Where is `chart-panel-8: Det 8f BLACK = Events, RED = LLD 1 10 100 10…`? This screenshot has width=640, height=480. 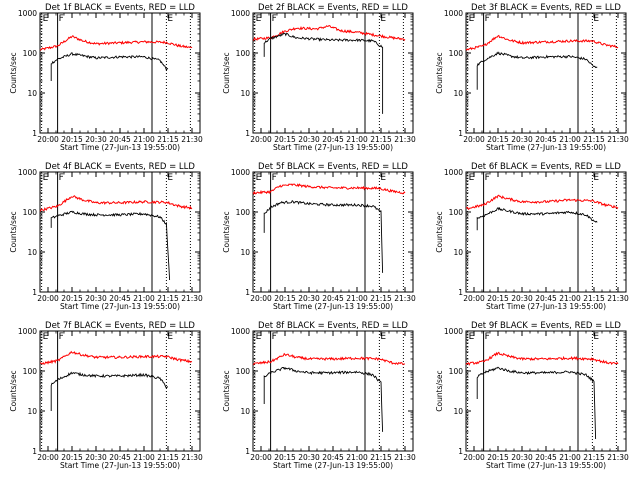 chart-panel-8: Det 8f BLACK = Events, RED = LLD 1 10 100 10… is located at coordinates (319, 395).